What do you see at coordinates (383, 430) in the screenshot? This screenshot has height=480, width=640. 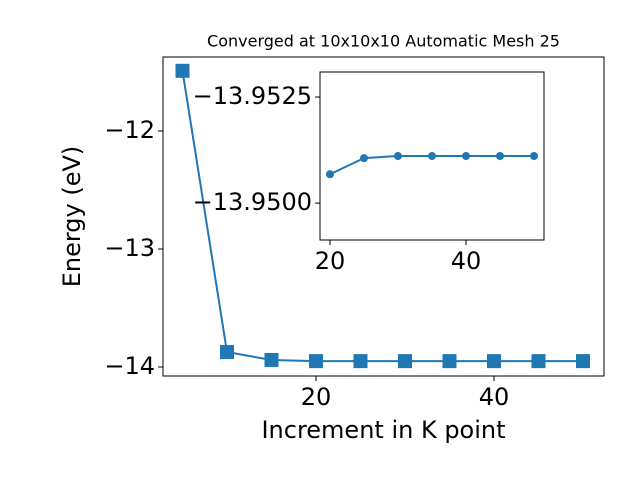 I see `x-axis-label: Increment in K point` at bounding box center [383, 430].